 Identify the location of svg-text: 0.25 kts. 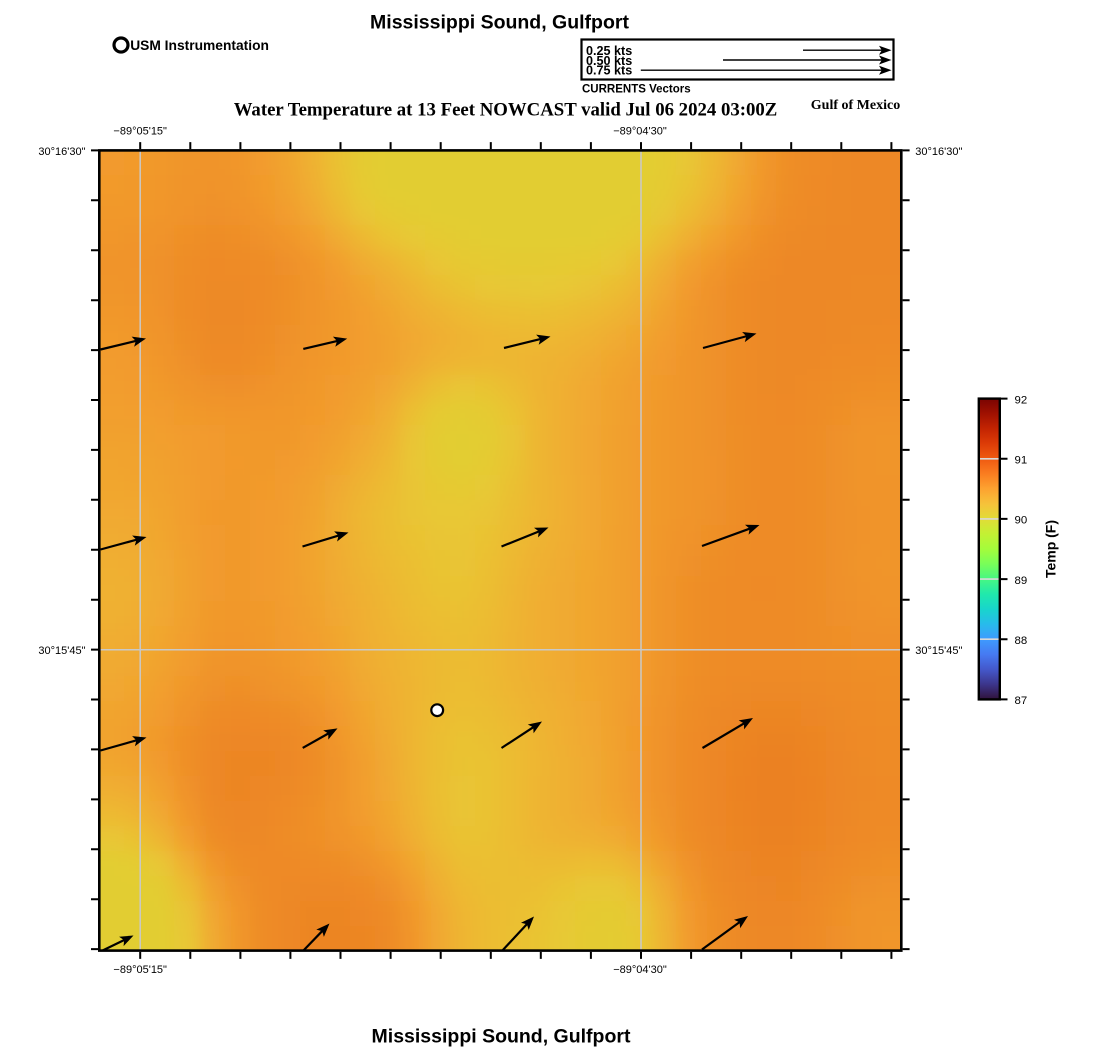
(609, 51).